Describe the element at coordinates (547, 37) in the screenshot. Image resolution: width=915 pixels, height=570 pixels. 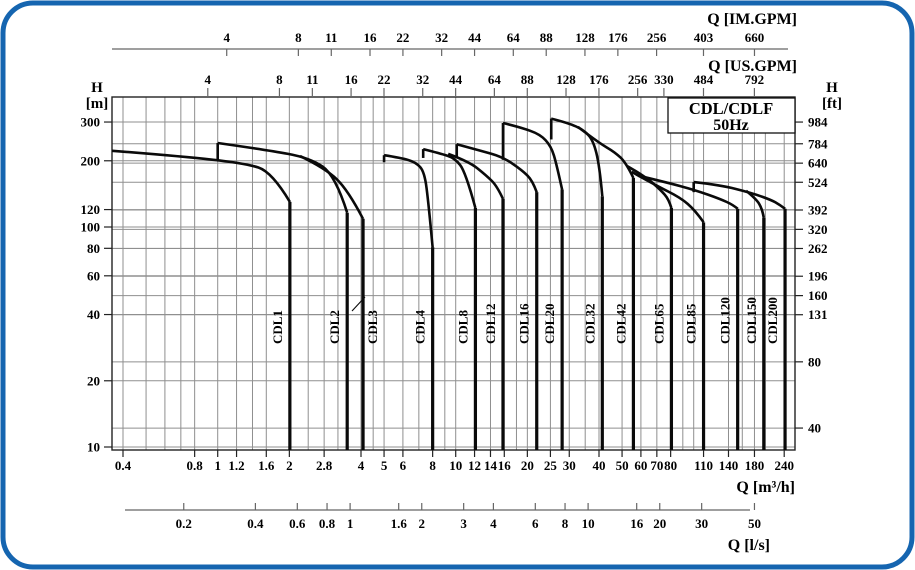
I see `im-gpm-tick-label: 88` at that location.